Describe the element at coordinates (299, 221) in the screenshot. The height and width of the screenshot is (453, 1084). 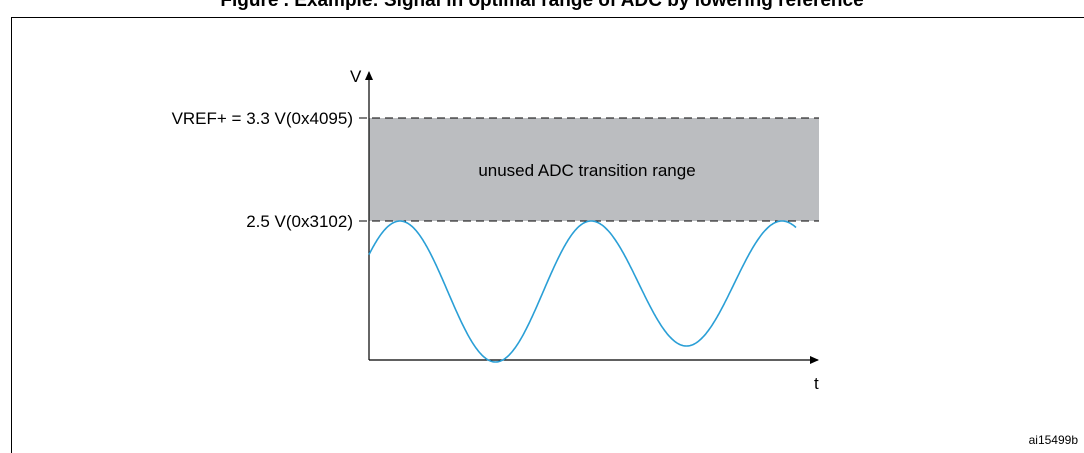
I see `signal-max-level-label: 2.5 V(0x3102)` at that location.